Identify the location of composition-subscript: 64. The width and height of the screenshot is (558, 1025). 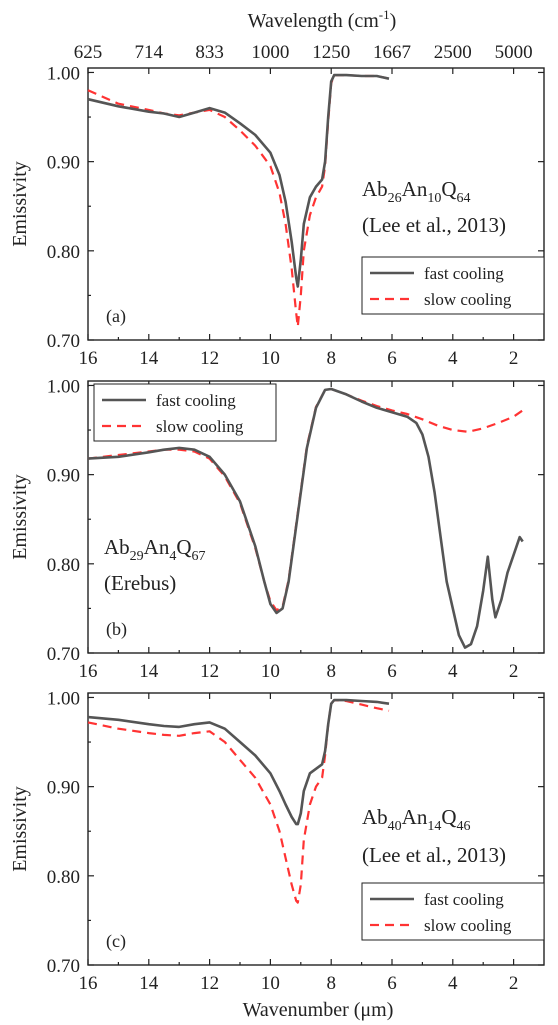
(464, 198).